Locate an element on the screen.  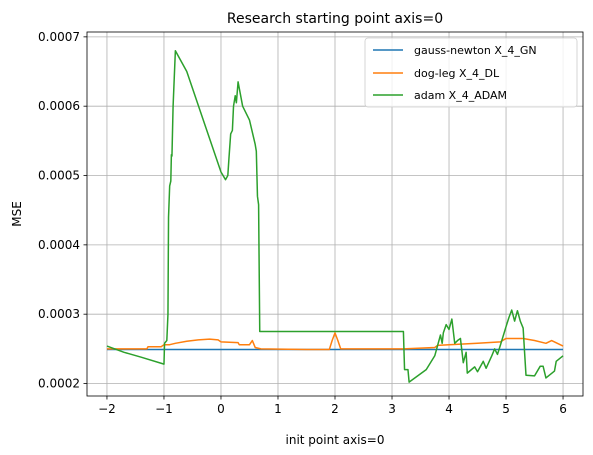
chart-title: Research starting point axis=0 is located at coordinates (335, 19).